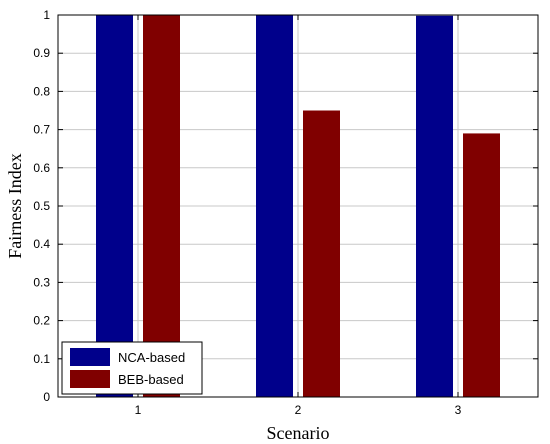 This screenshot has width=550, height=444. Describe the element at coordinates (138, 410) in the screenshot. I see `x-tick-label: 1` at that location.